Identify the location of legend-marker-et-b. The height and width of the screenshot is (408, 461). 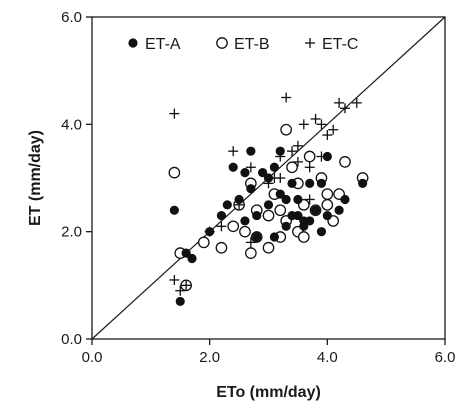
(222, 43).